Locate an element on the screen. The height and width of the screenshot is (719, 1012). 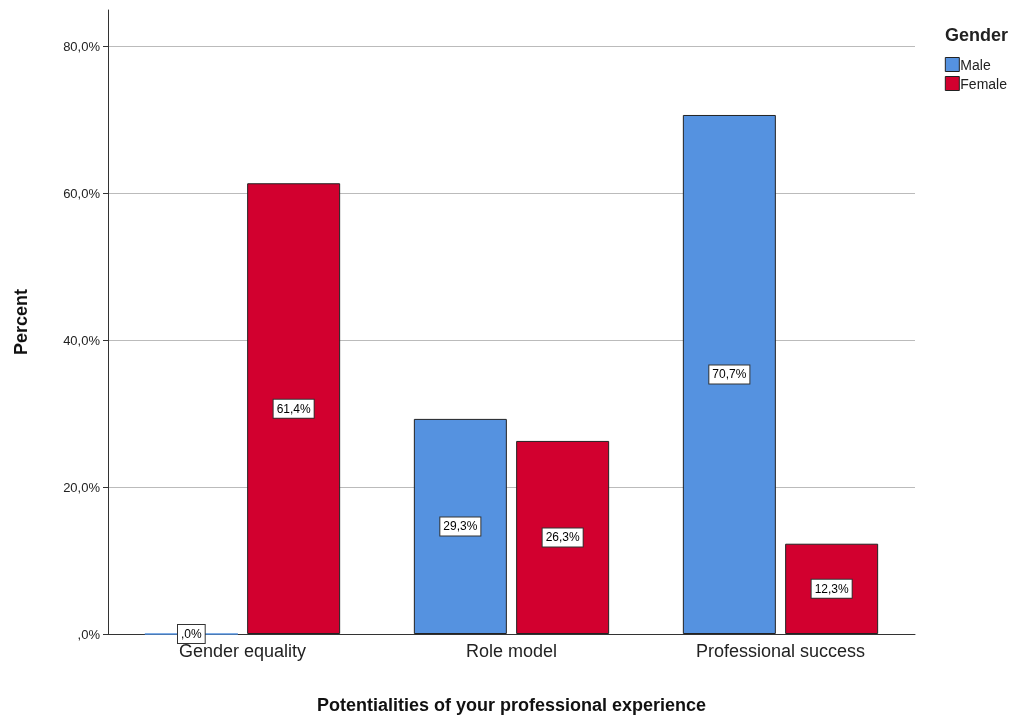
y-axis-title: Percent is located at coordinates (21, 322).